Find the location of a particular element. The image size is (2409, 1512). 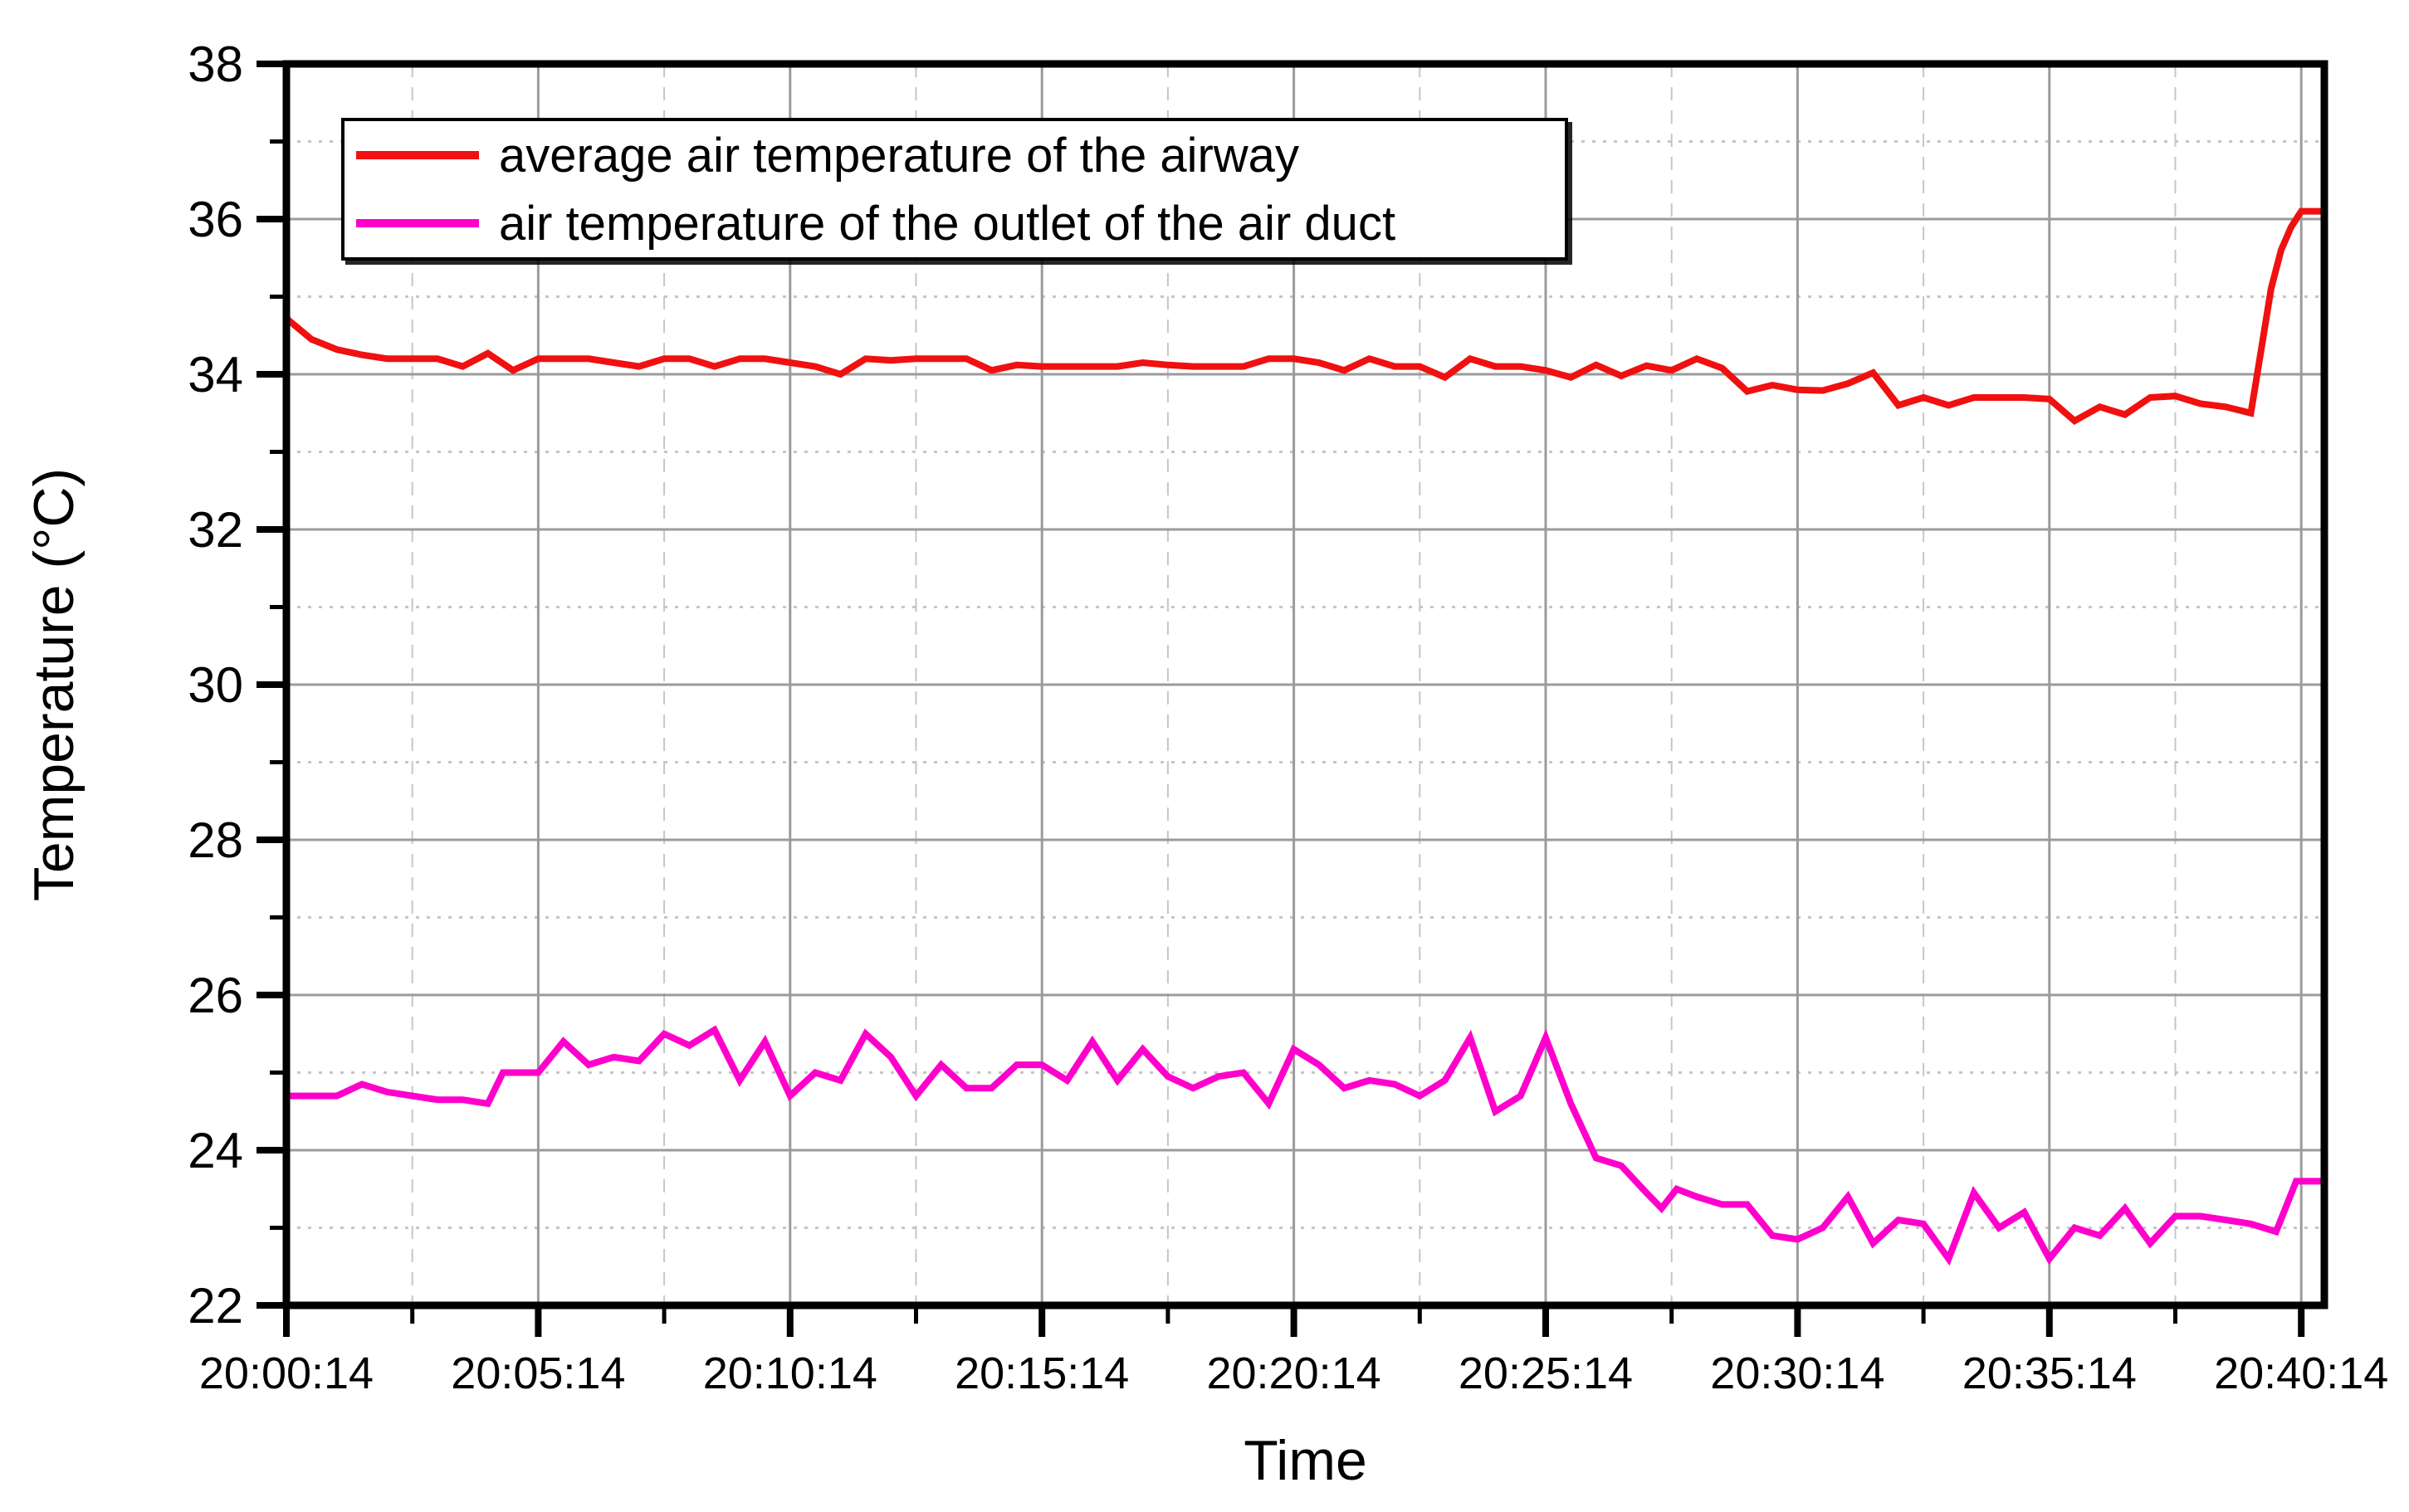

y-tick-label: 32 is located at coordinates (215, 530).